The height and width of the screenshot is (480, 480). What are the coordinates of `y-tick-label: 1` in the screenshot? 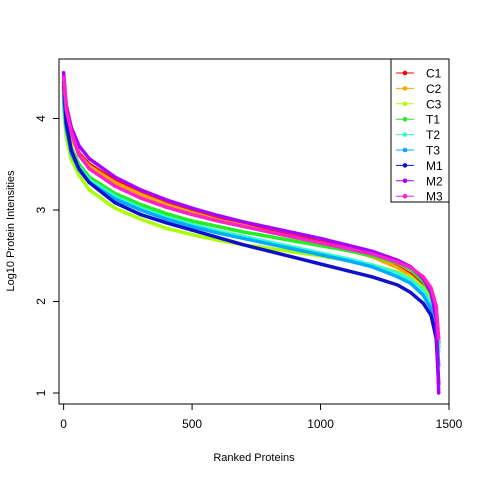 It's located at (41, 392).